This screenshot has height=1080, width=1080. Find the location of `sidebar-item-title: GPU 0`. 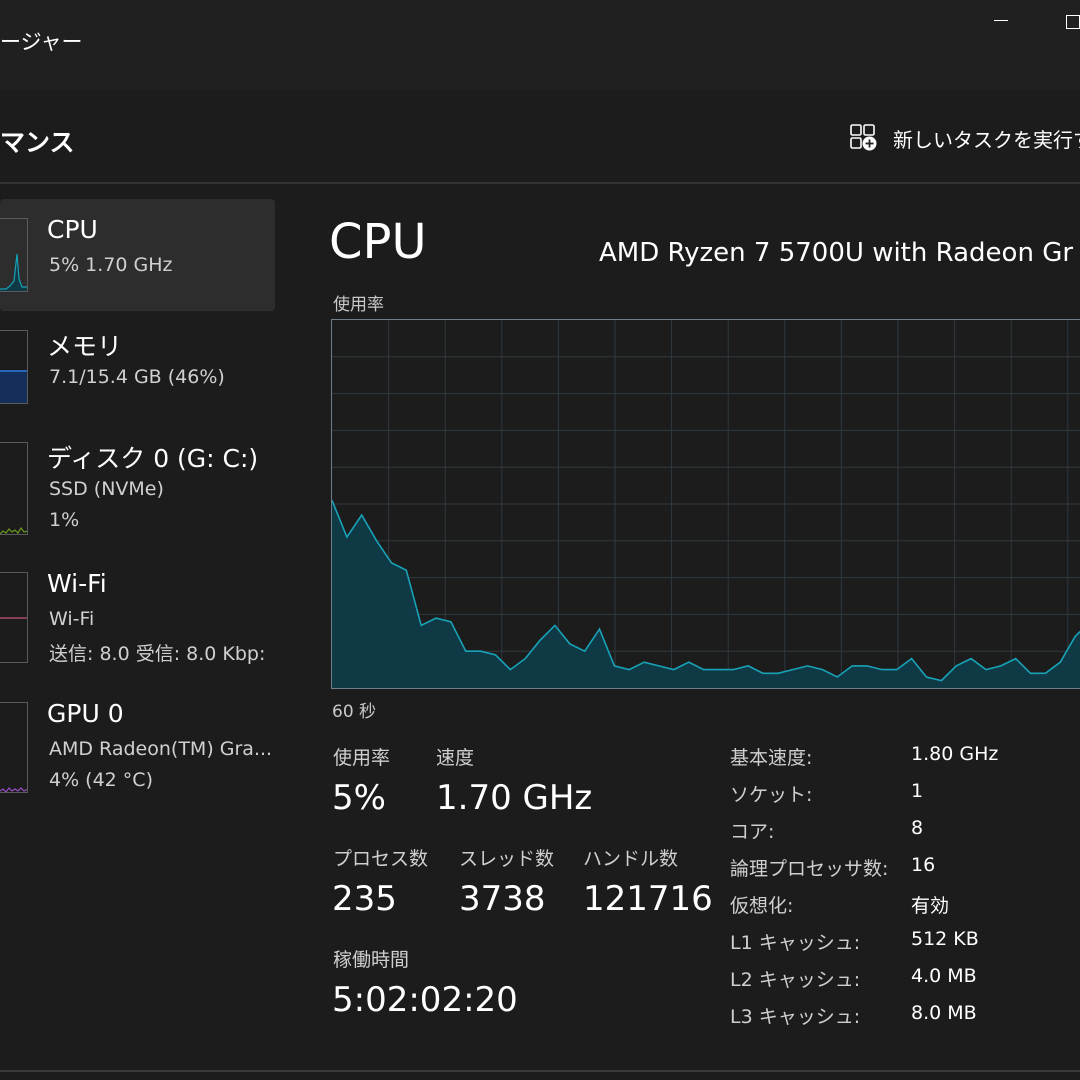

sidebar-item-title: GPU 0 is located at coordinates (85, 713).